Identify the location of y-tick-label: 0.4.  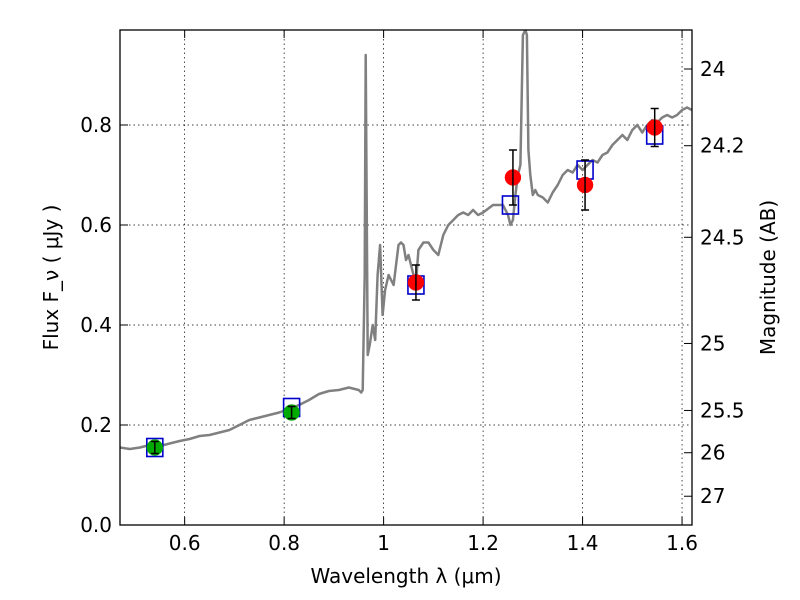
(96, 325).